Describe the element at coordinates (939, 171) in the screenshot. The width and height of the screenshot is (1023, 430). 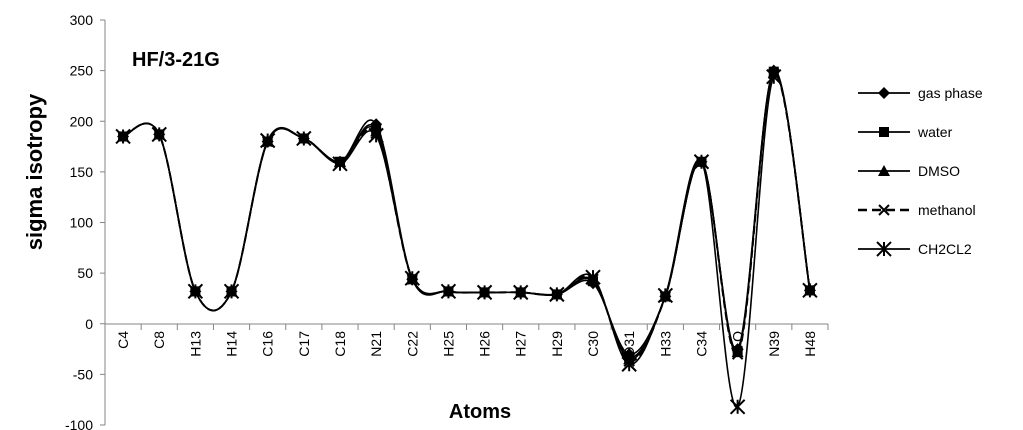
I see `legend-label: DMSO` at that location.